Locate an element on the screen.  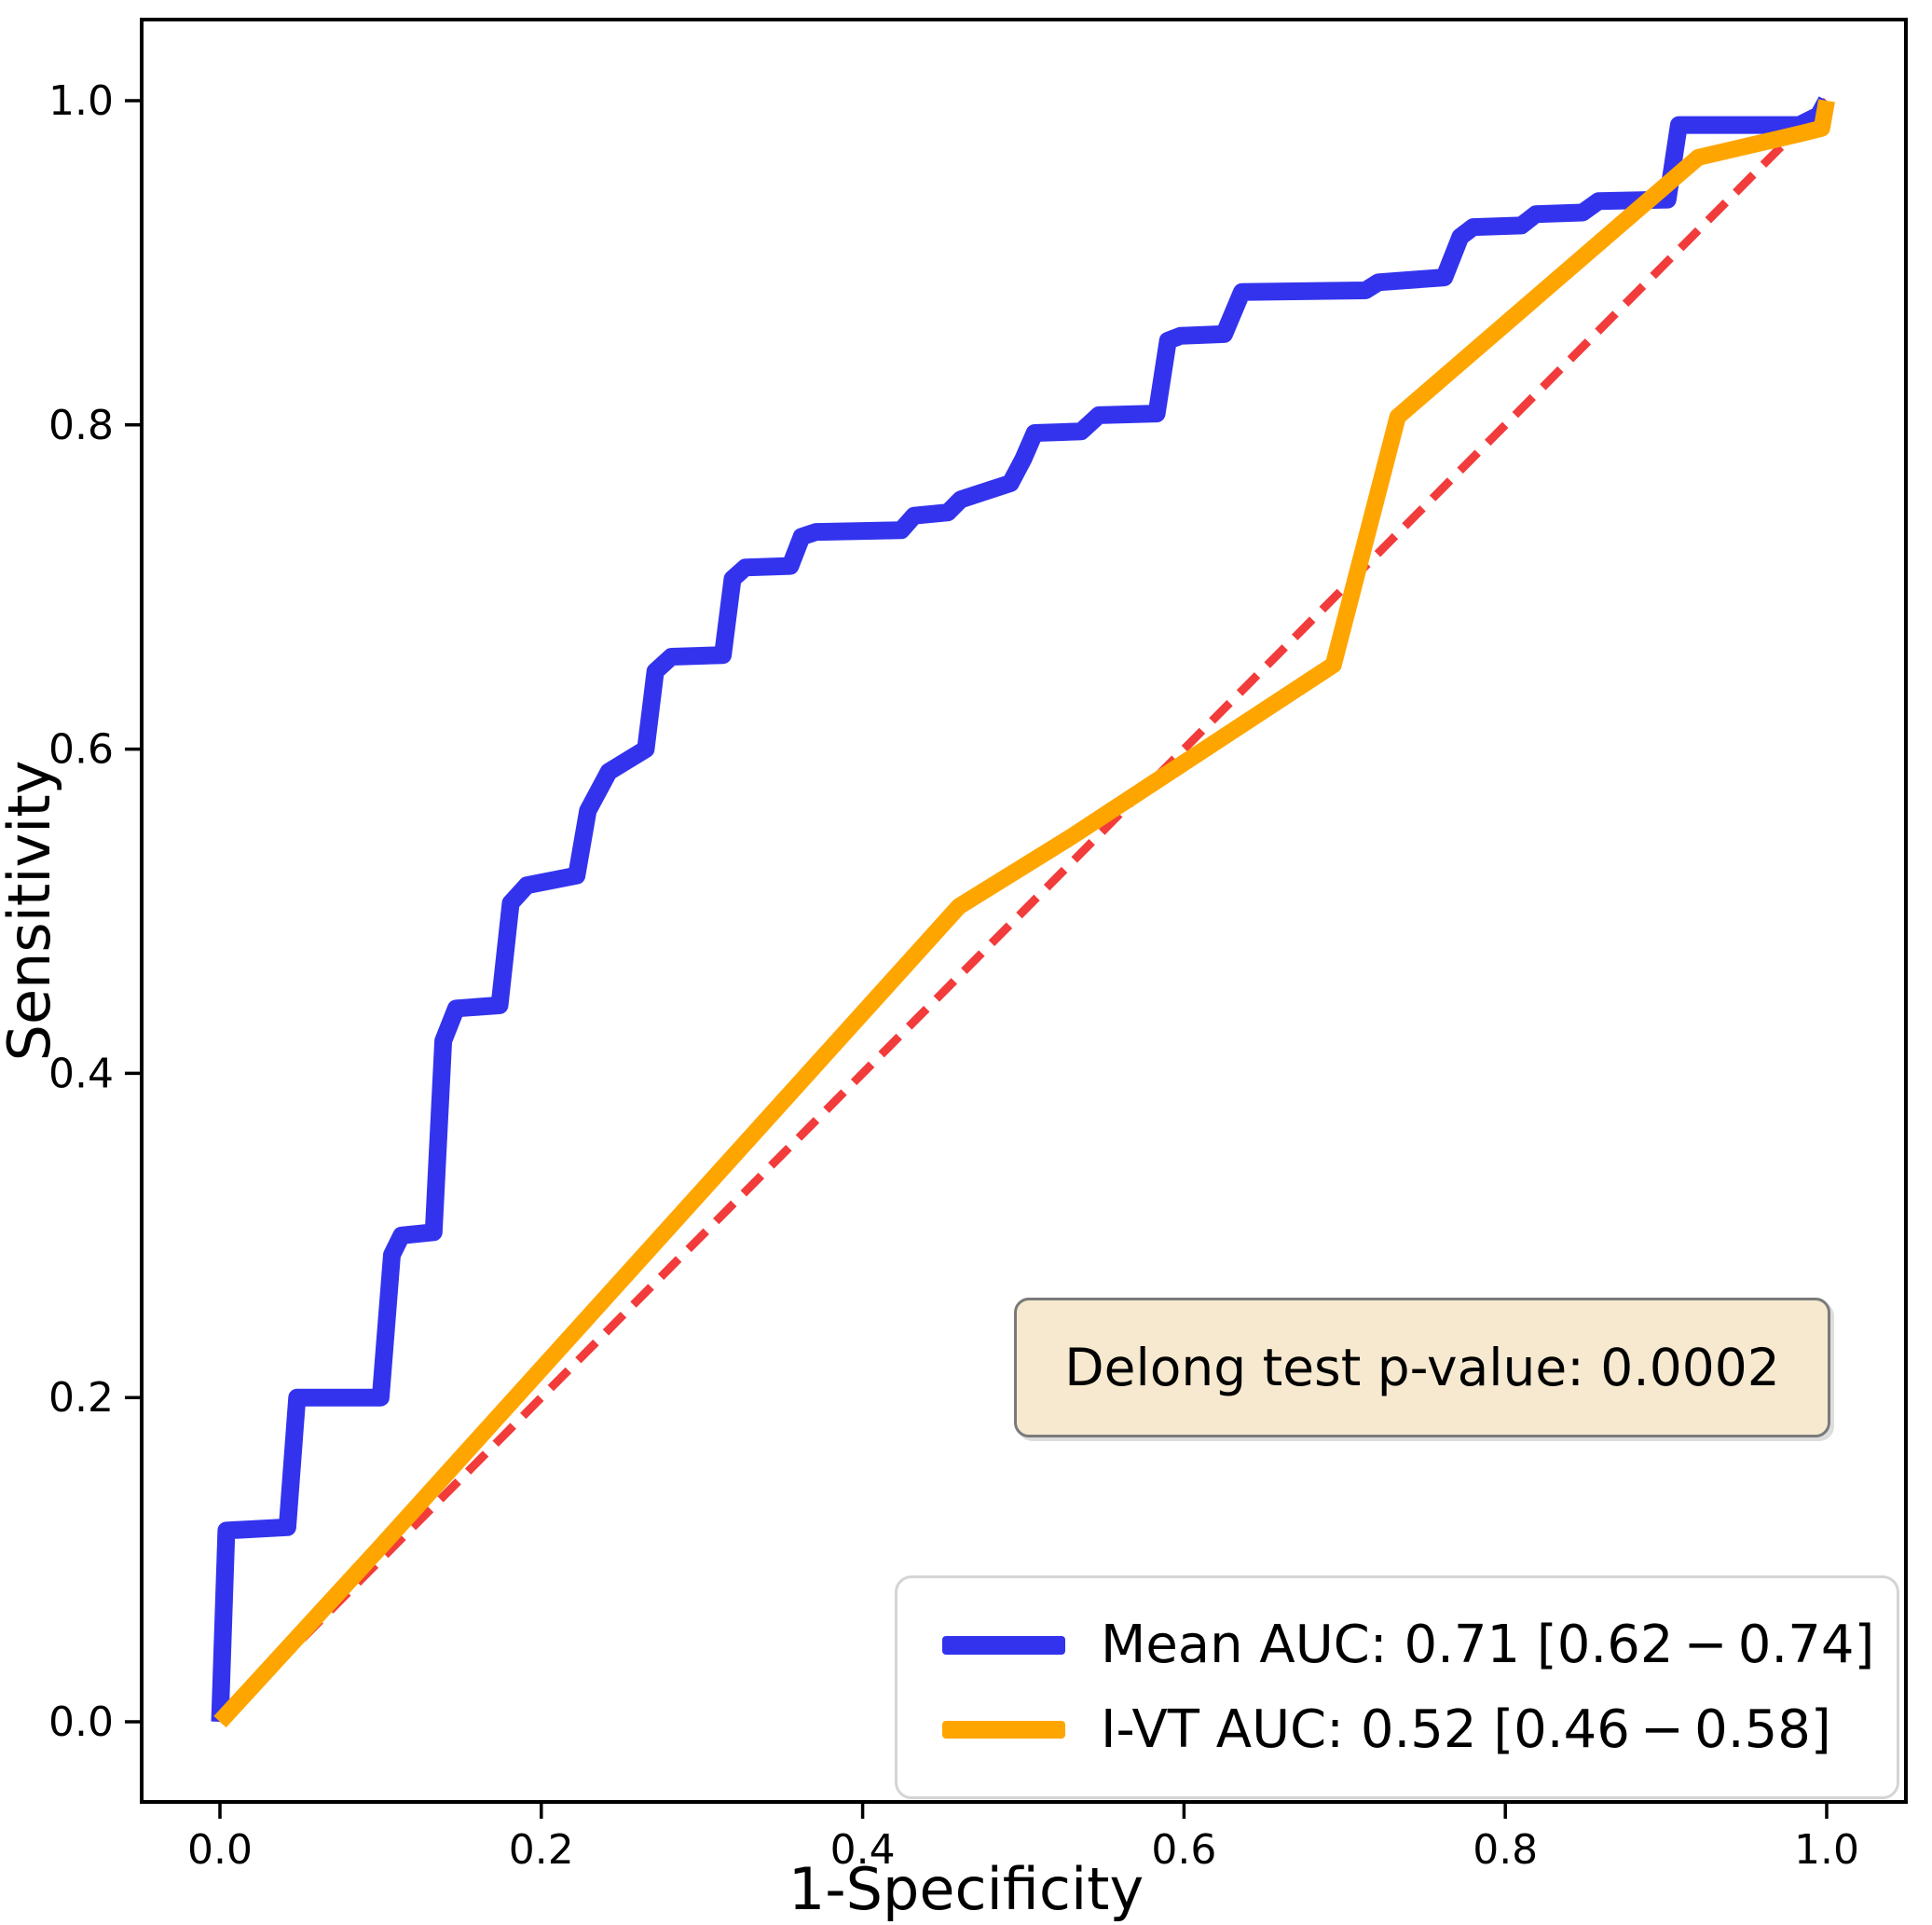
y-tick-label: 0.0 is located at coordinates (81, 1722).